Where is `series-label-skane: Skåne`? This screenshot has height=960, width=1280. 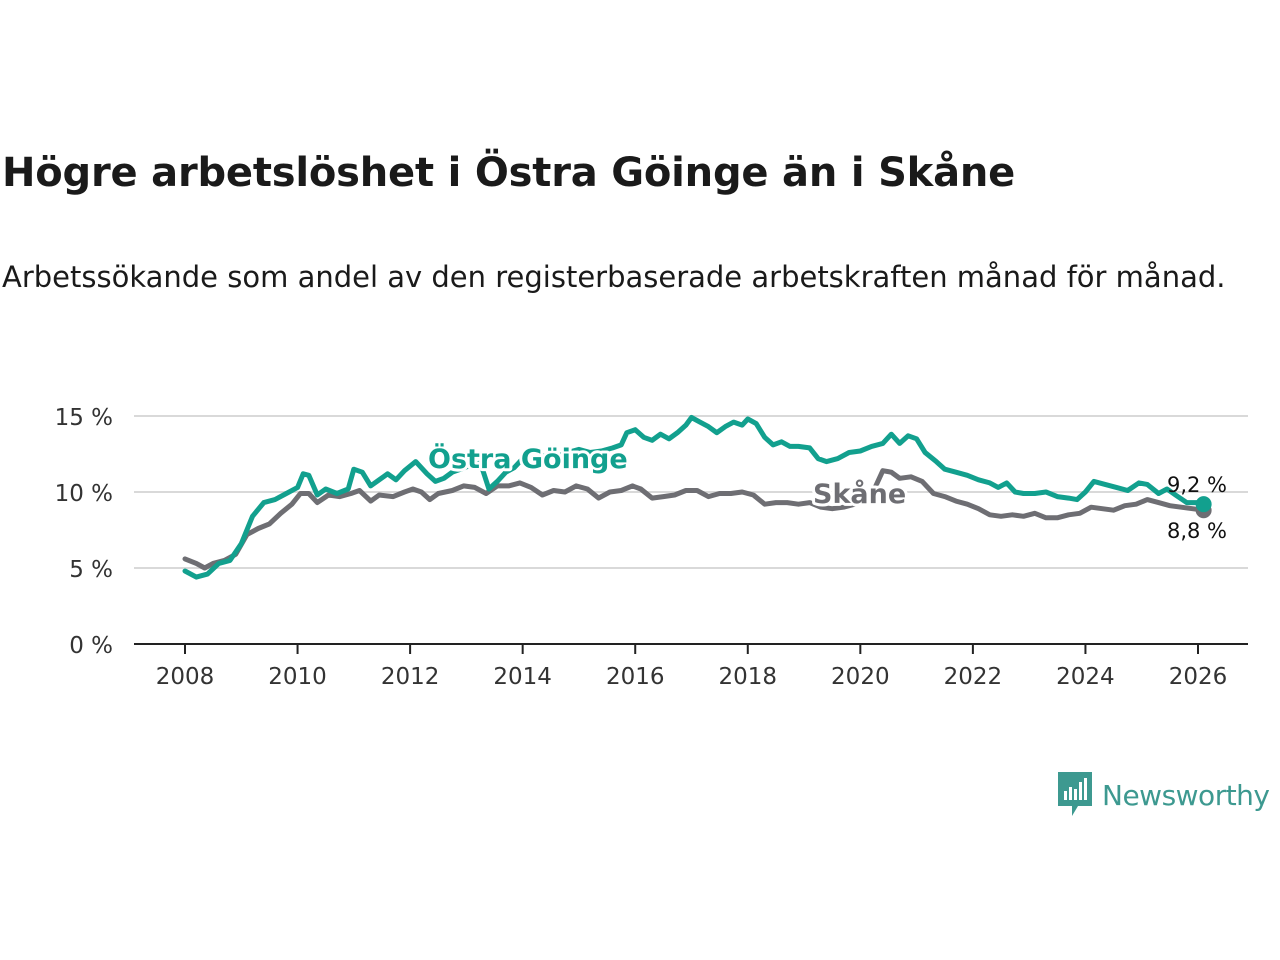 series-label-skane: Skåne is located at coordinates (859, 494).